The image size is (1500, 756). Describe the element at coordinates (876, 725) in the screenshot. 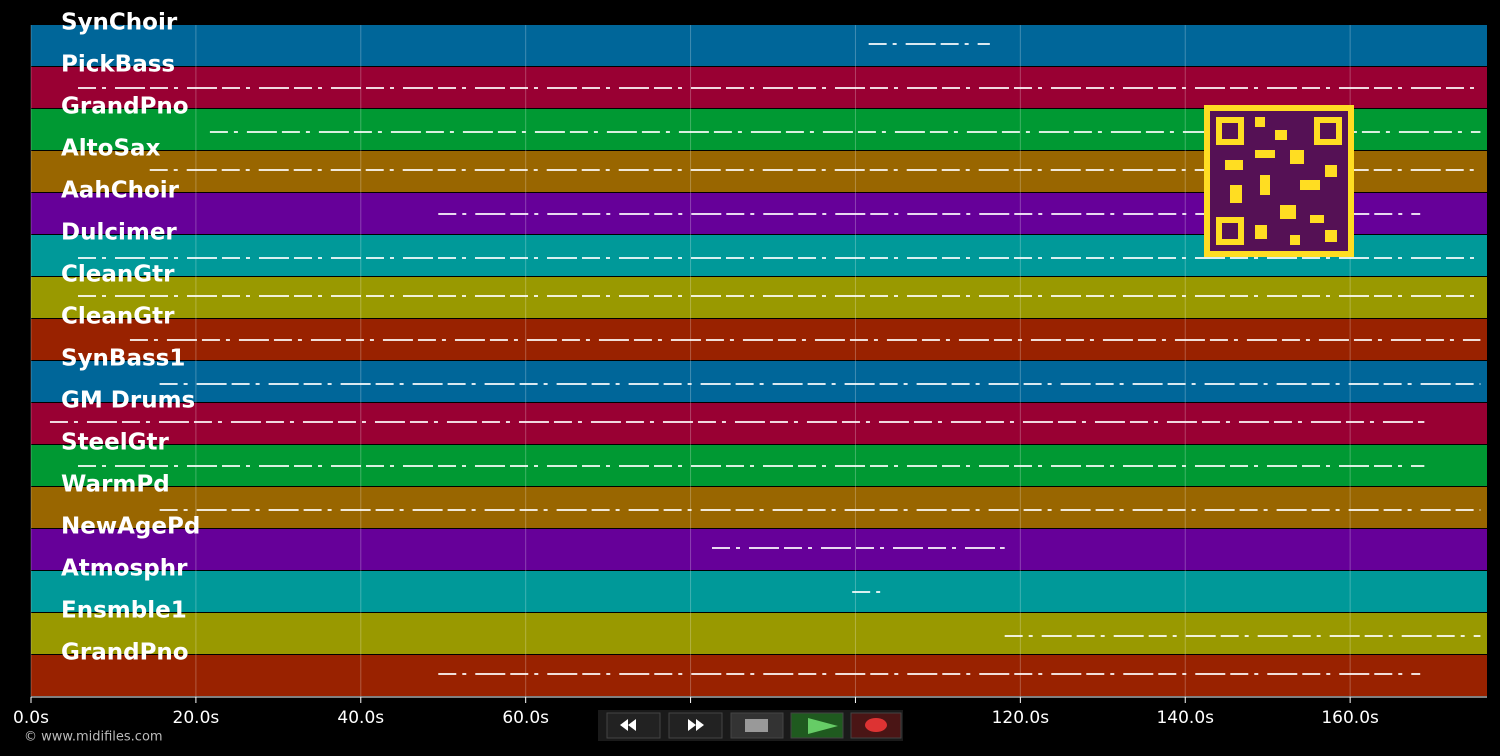

I see `record-button` at that location.